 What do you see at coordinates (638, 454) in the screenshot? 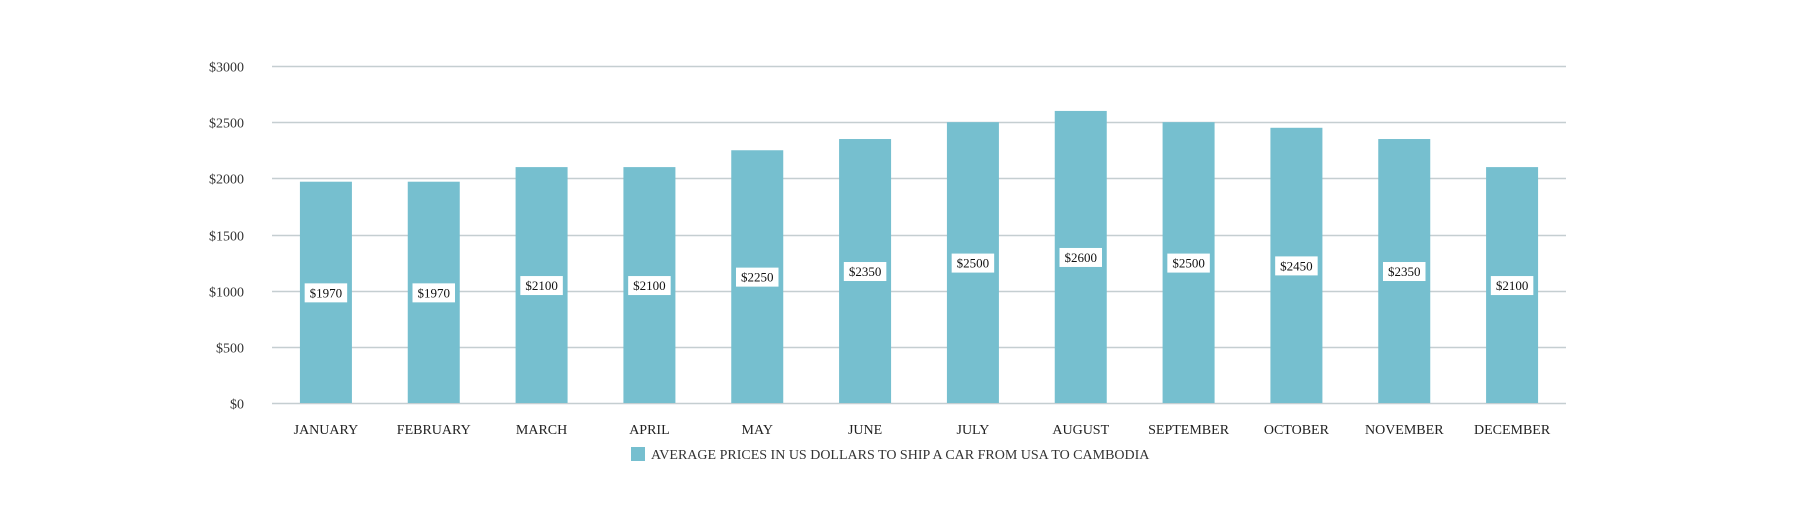
I see `legend-swatch` at bounding box center [638, 454].